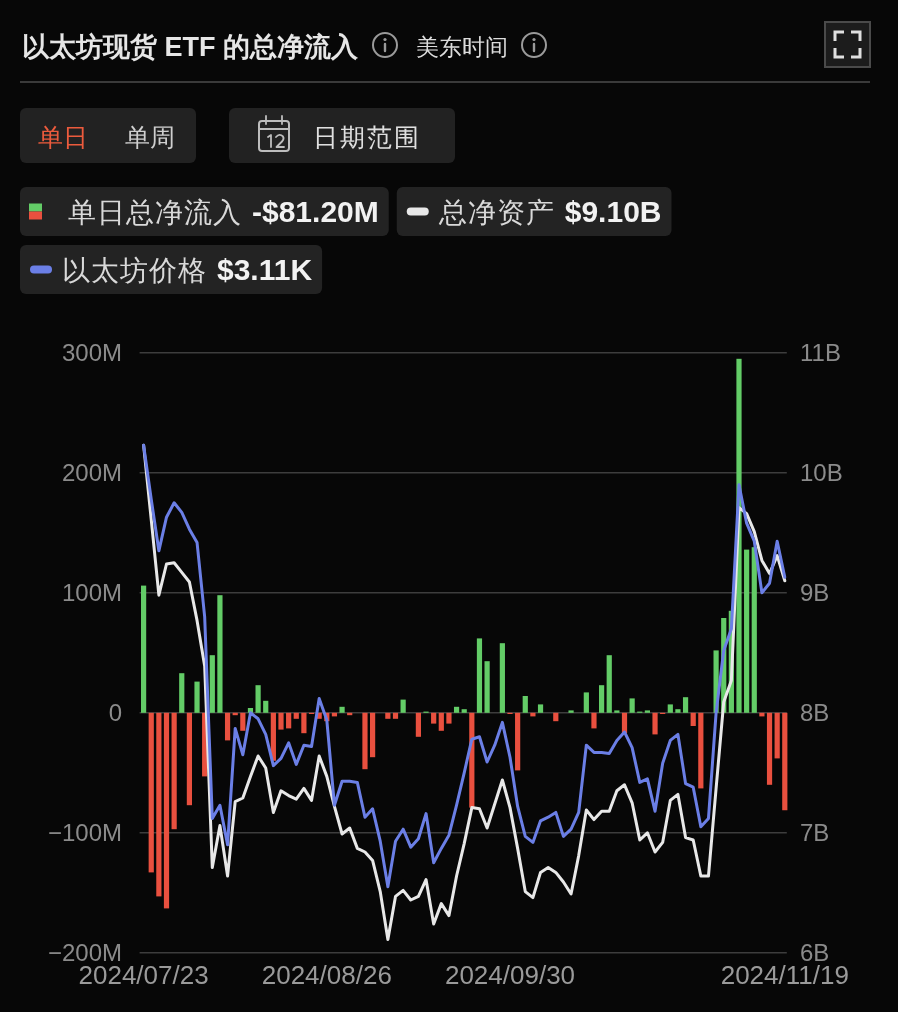  What do you see at coordinates (91, 353) in the screenshot?
I see `y-tick-label: 300M` at bounding box center [91, 353].